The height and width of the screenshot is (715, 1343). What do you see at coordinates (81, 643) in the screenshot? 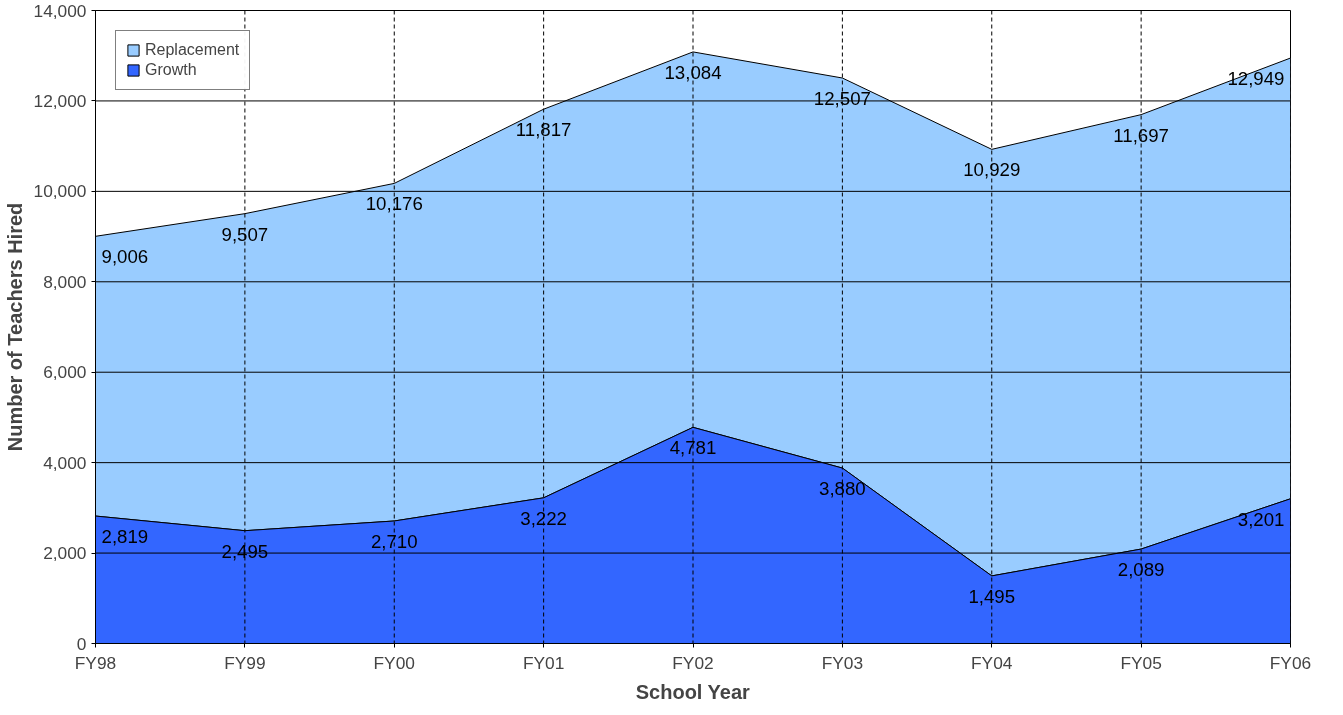
I see `y-tick-label: 0` at bounding box center [81, 643].